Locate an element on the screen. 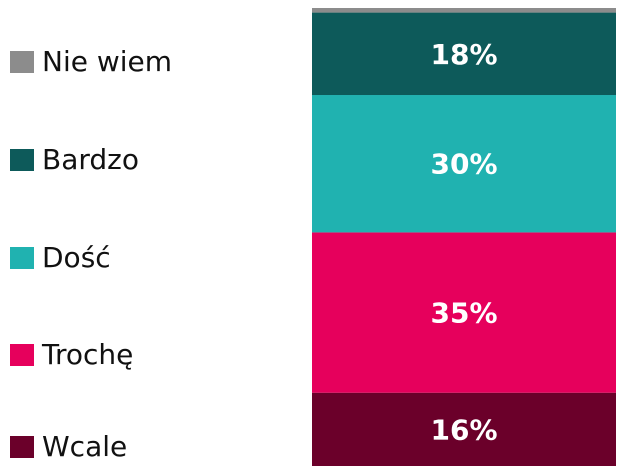 The image size is (626, 466). data-label: 35% is located at coordinates (463, 313).